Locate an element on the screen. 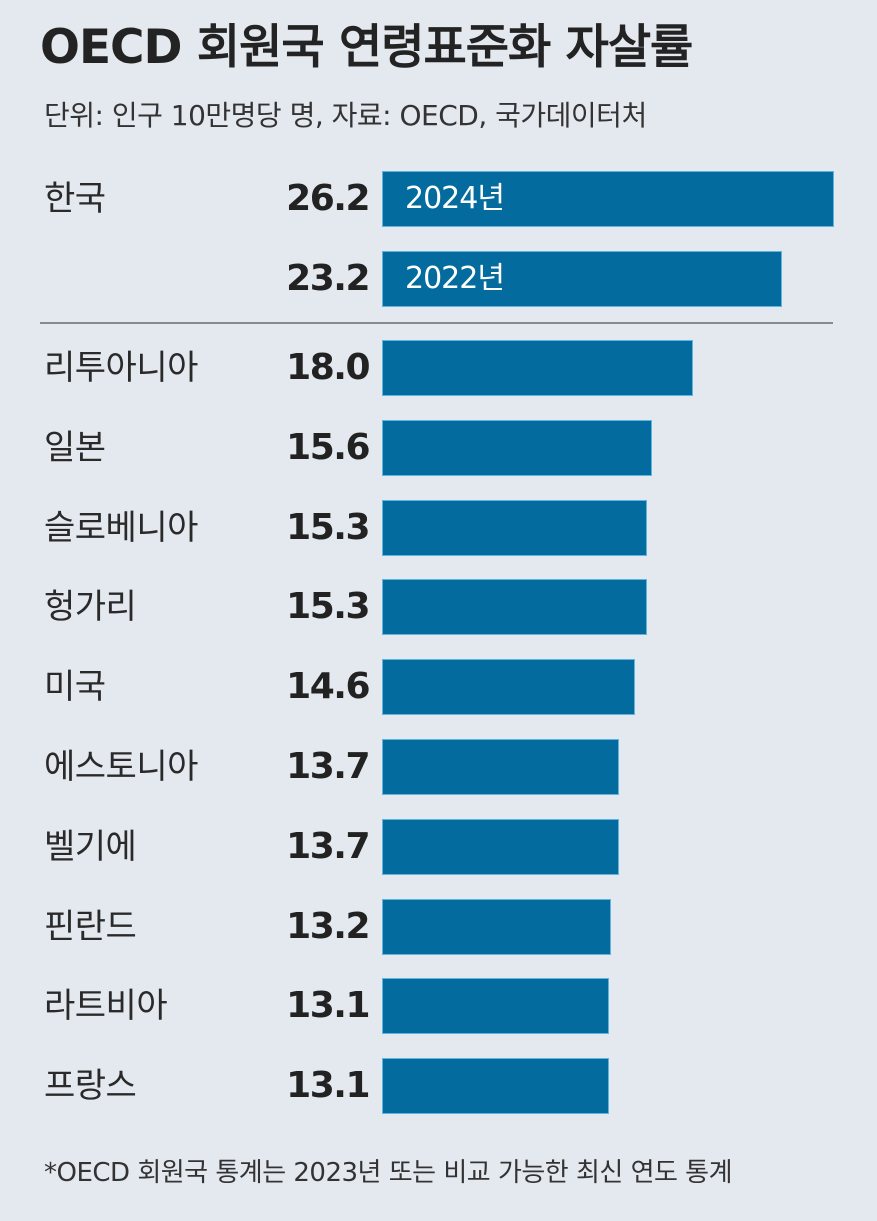 The width and height of the screenshot is (877, 1221). bar: 2024년 is located at coordinates (608, 199).